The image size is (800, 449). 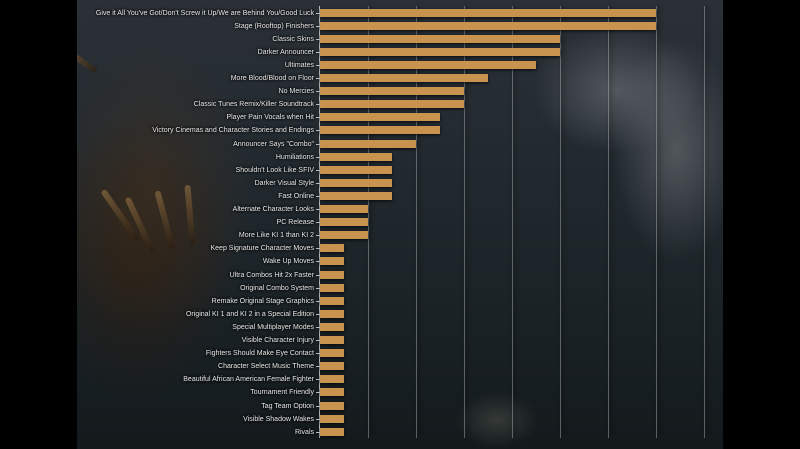 I want to click on category-label: Alternate Character Looks, so click(x=273, y=209).